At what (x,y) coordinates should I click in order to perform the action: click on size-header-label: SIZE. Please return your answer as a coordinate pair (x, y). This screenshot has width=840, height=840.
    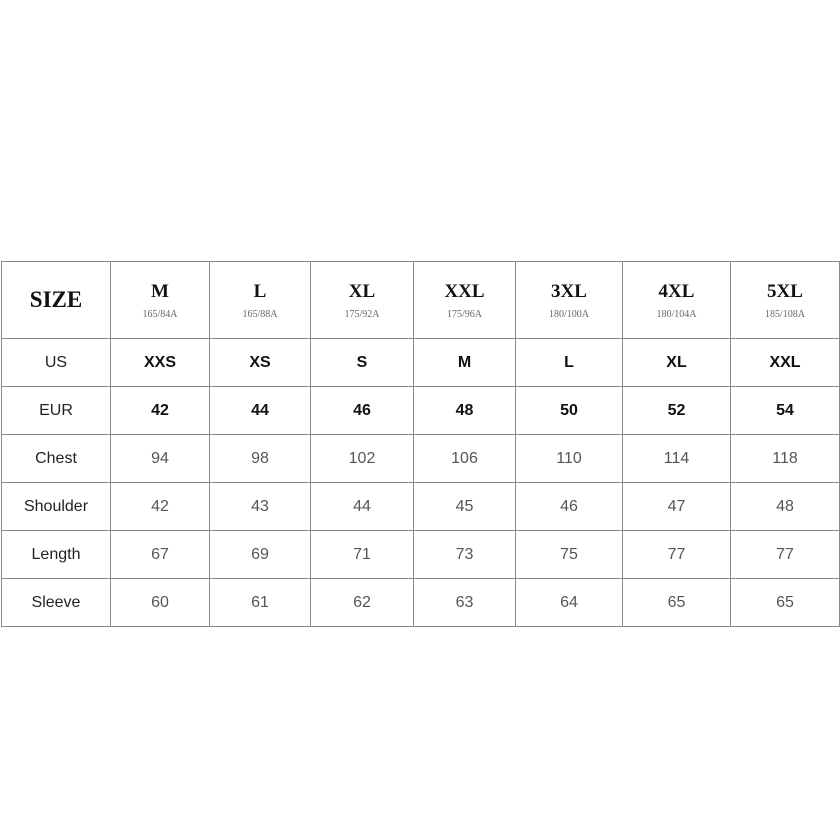
    Looking at the image, I should click on (56, 300).